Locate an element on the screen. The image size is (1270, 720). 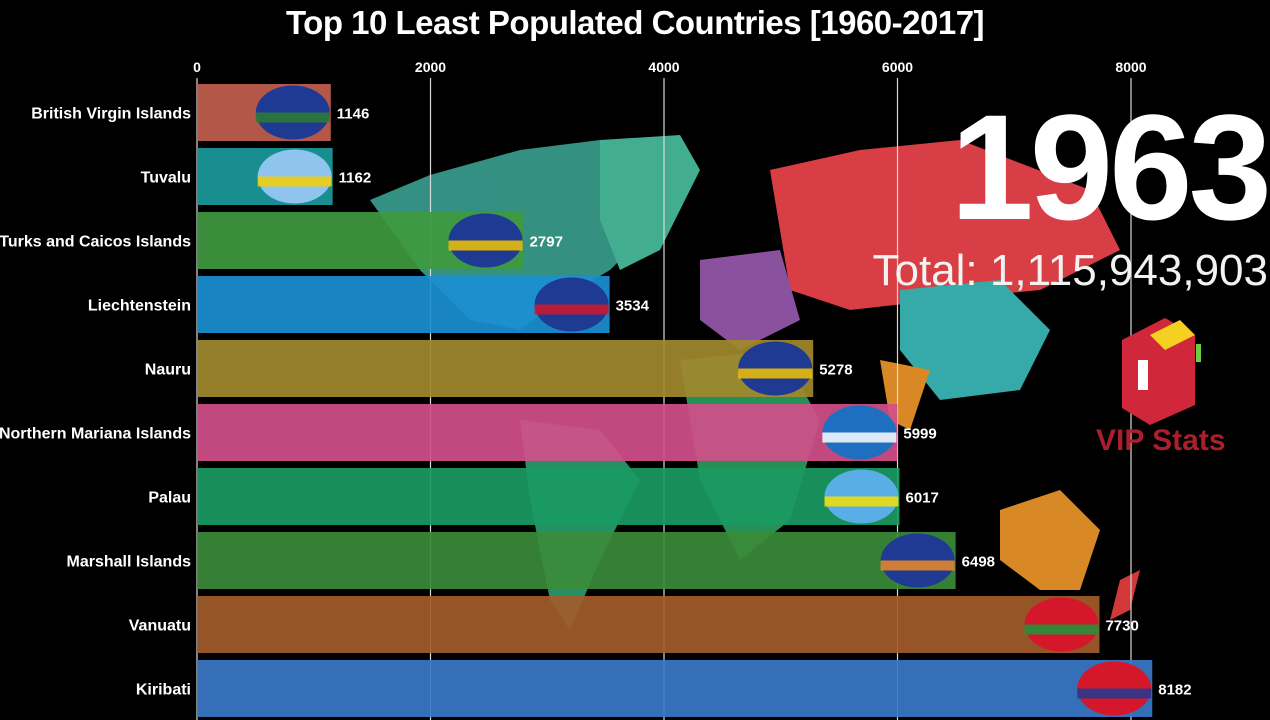
value-label: 1162 is located at coordinates (355, 178).